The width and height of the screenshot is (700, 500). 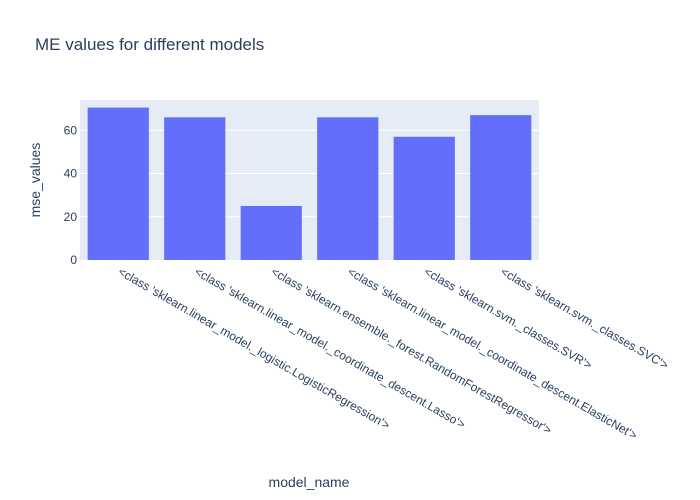 I want to click on y-tick-labels: 0 20 40 60, so click(x=71, y=195).